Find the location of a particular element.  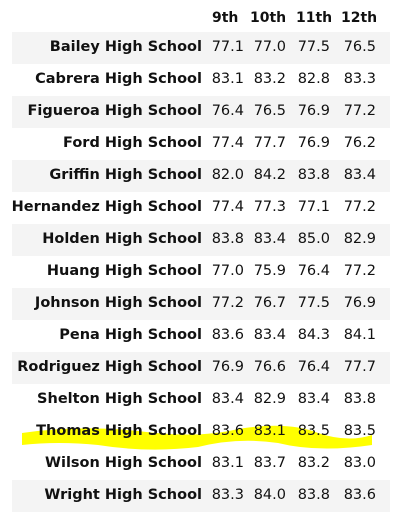

table-row: Holden High School 83.8 83.4 85.0 82.9 is located at coordinates (201, 240).